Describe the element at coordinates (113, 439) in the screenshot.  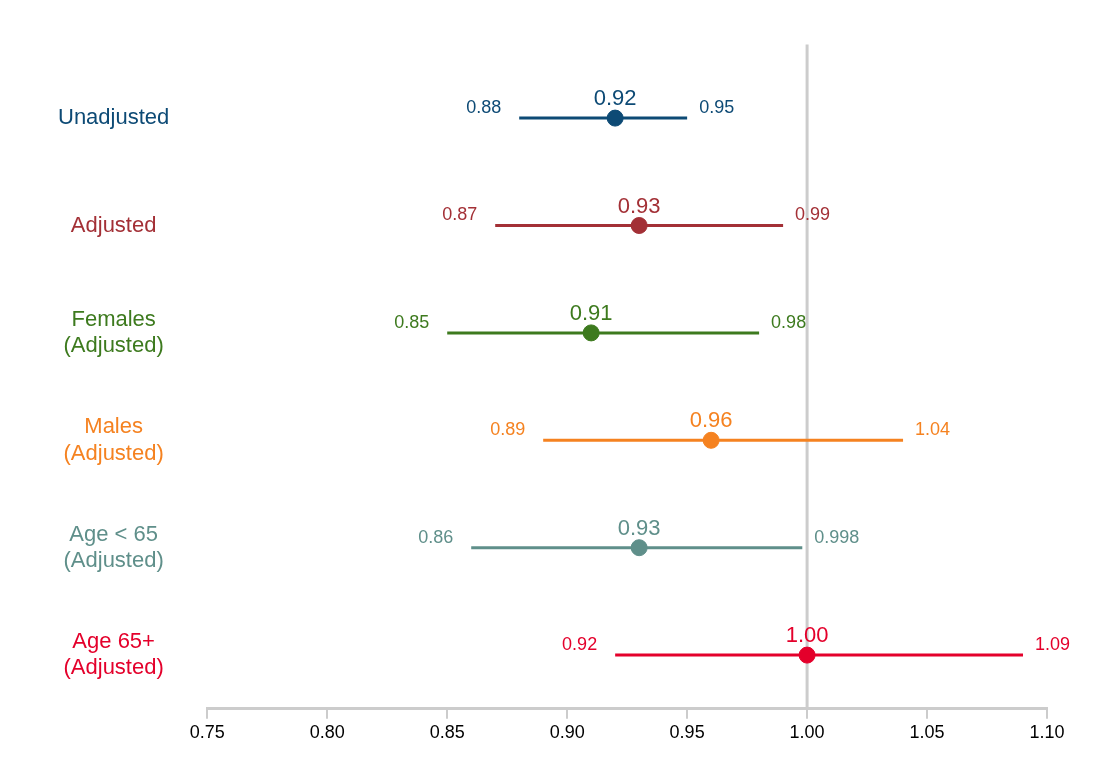
I see `y-tick-label: Males (Adjusted)` at that location.